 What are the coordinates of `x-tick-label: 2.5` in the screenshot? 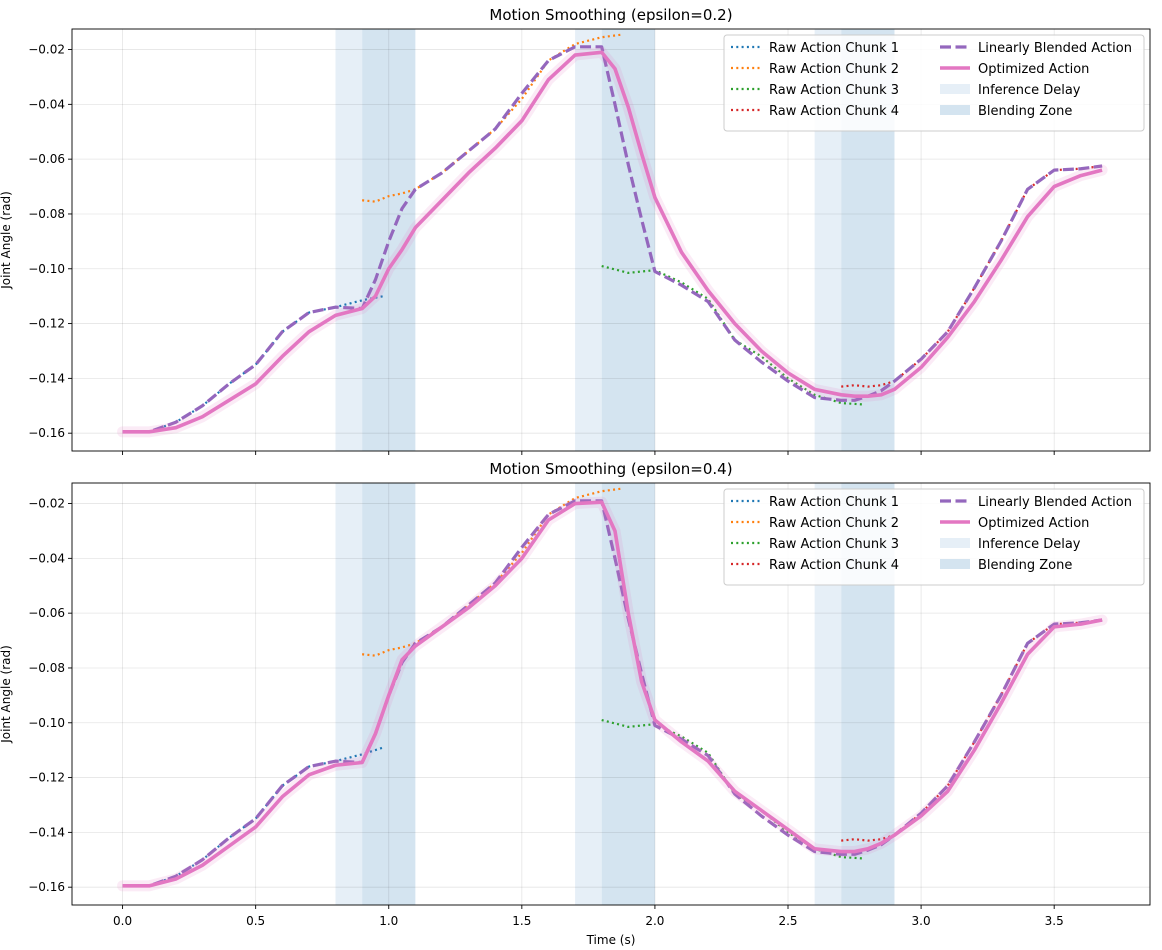 It's located at (787, 921).